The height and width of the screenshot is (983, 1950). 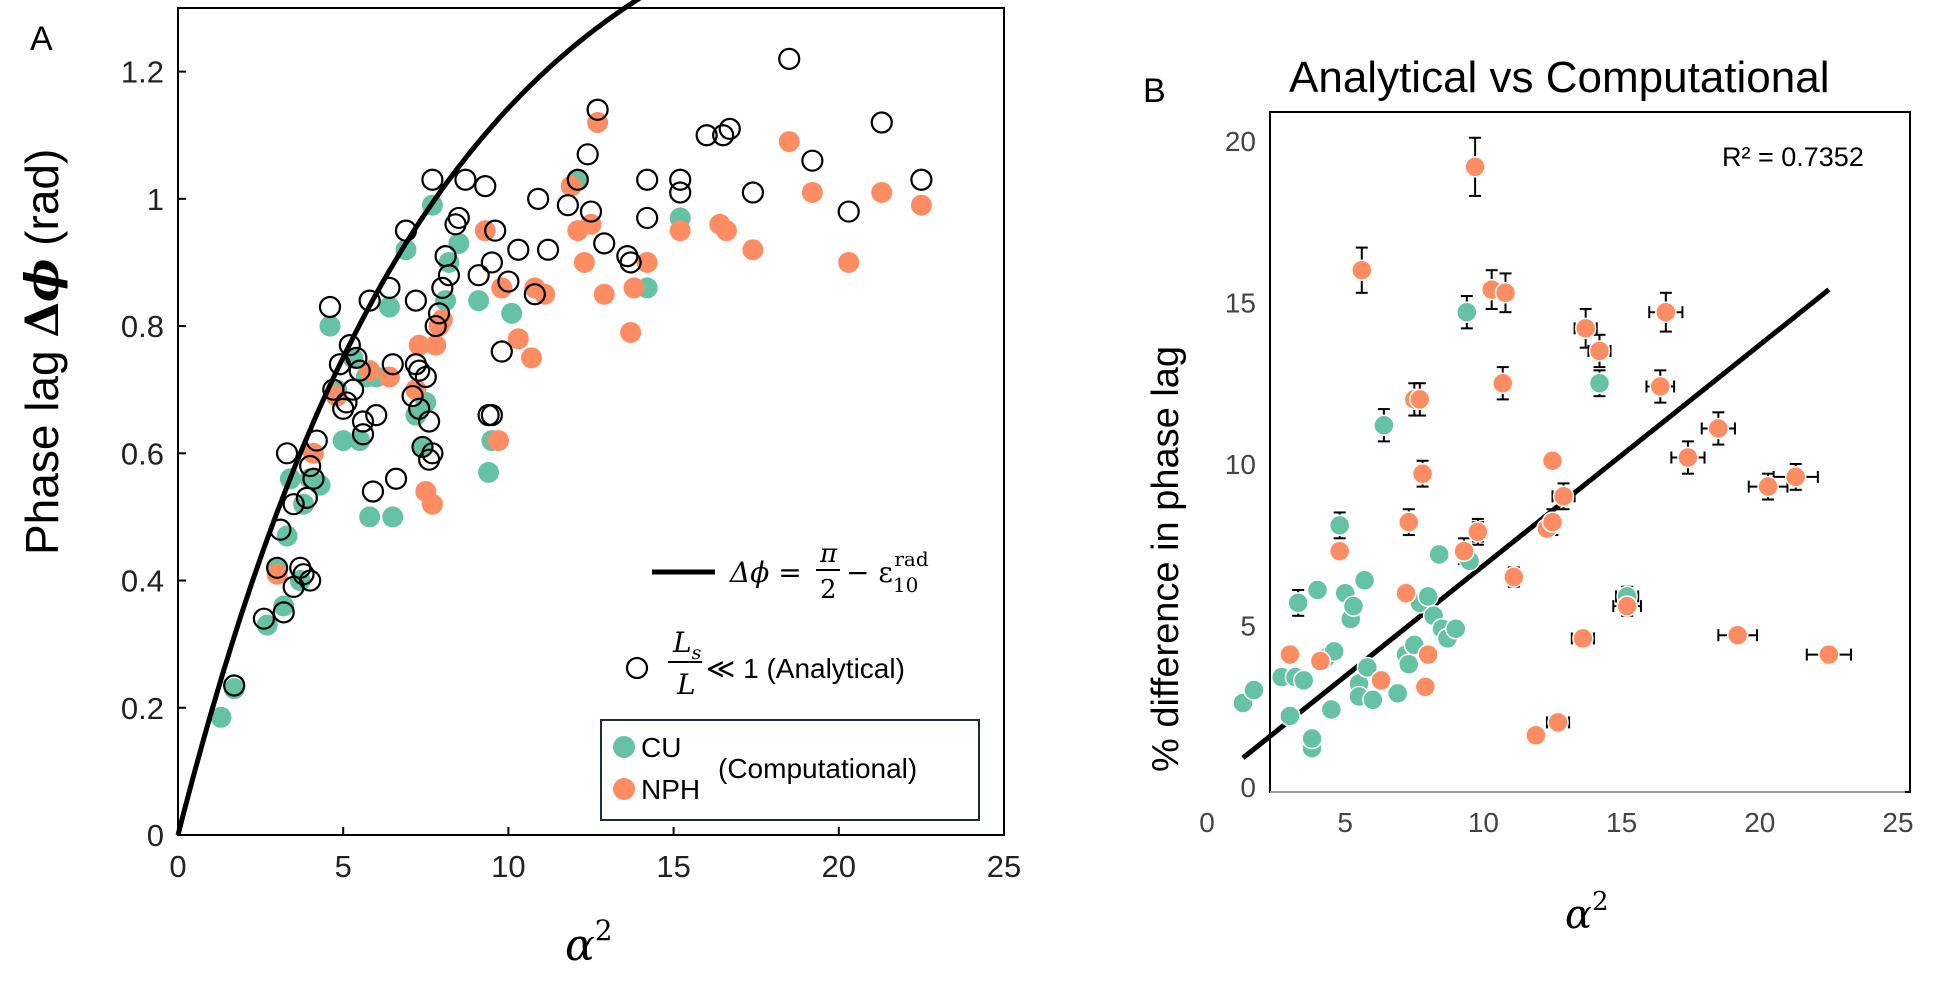 I want to click on panel-b-y-tick-label: 20, so click(x=1240, y=141).